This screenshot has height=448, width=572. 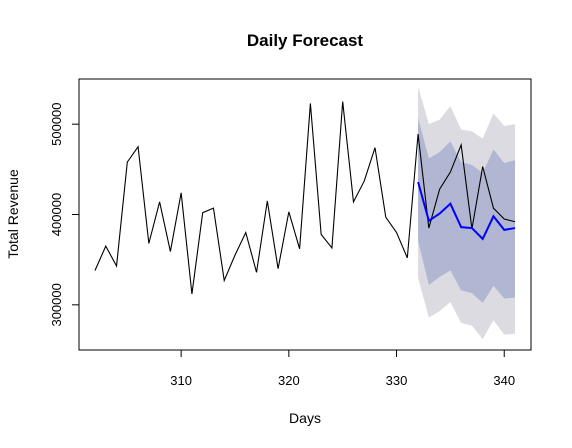 I want to click on x-tick-label: 340, so click(x=504, y=380).